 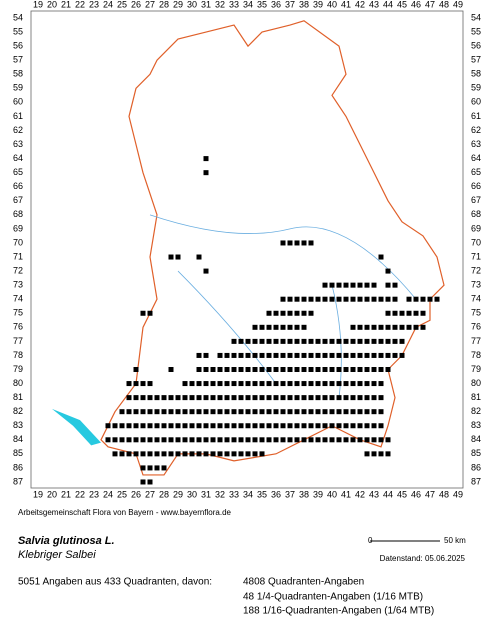 What do you see at coordinates (476, 186) in the screenshot?
I see `y-label-right: 66` at bounding box center [476, 186].